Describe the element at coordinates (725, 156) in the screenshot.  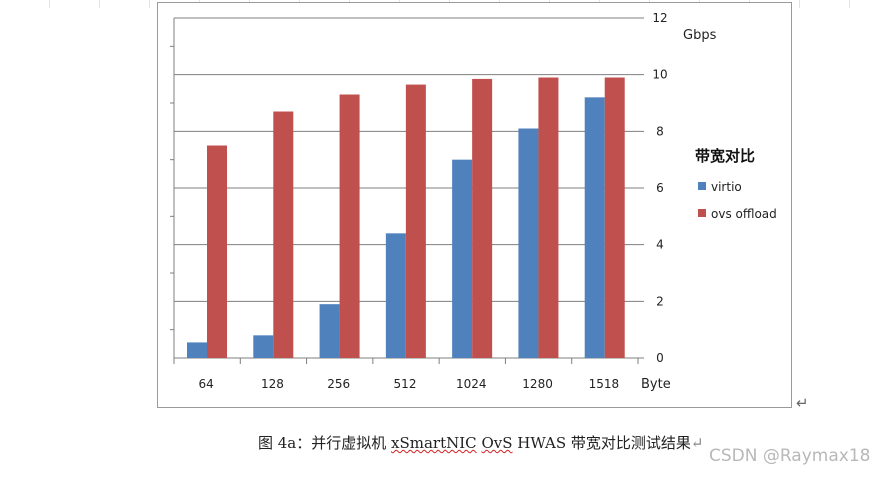
I see `legend-title: 带宽对比` at that location.